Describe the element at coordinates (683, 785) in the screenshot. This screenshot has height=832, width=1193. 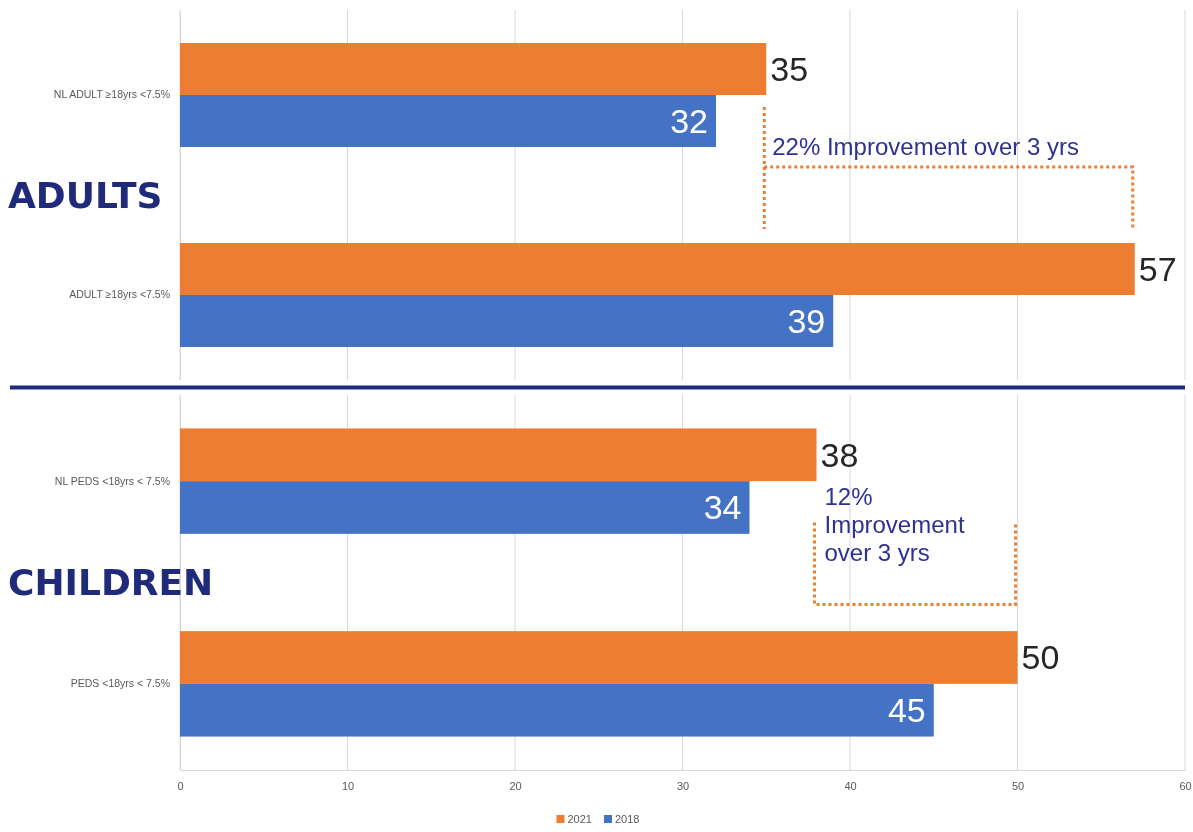
I see `x-tick-label: 30` at that location.